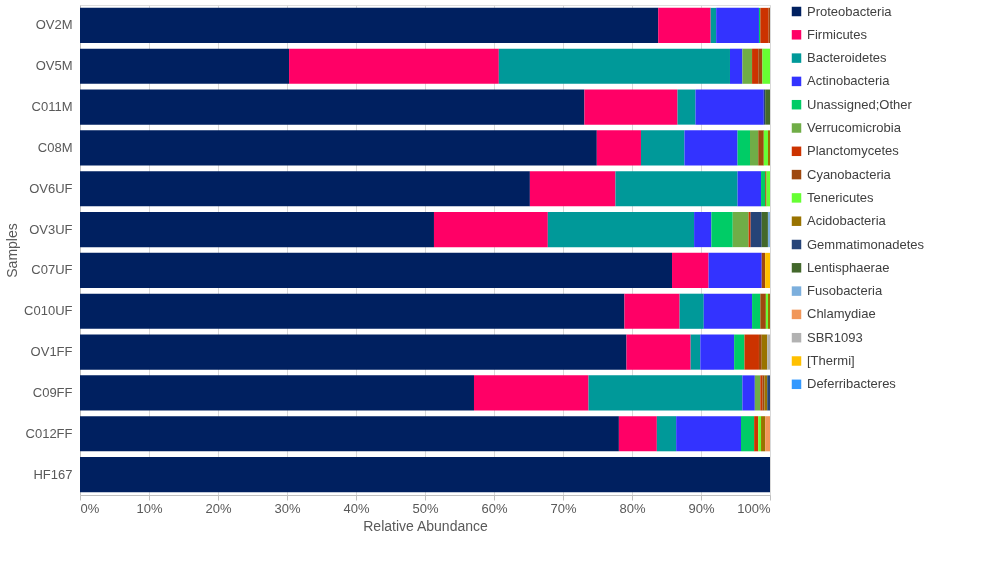 This screenshot has width=1008, height=577. Describe the element at coordinates (51, 188) in the screenshot. I see `y-tick-label: OV6UF` at that location.